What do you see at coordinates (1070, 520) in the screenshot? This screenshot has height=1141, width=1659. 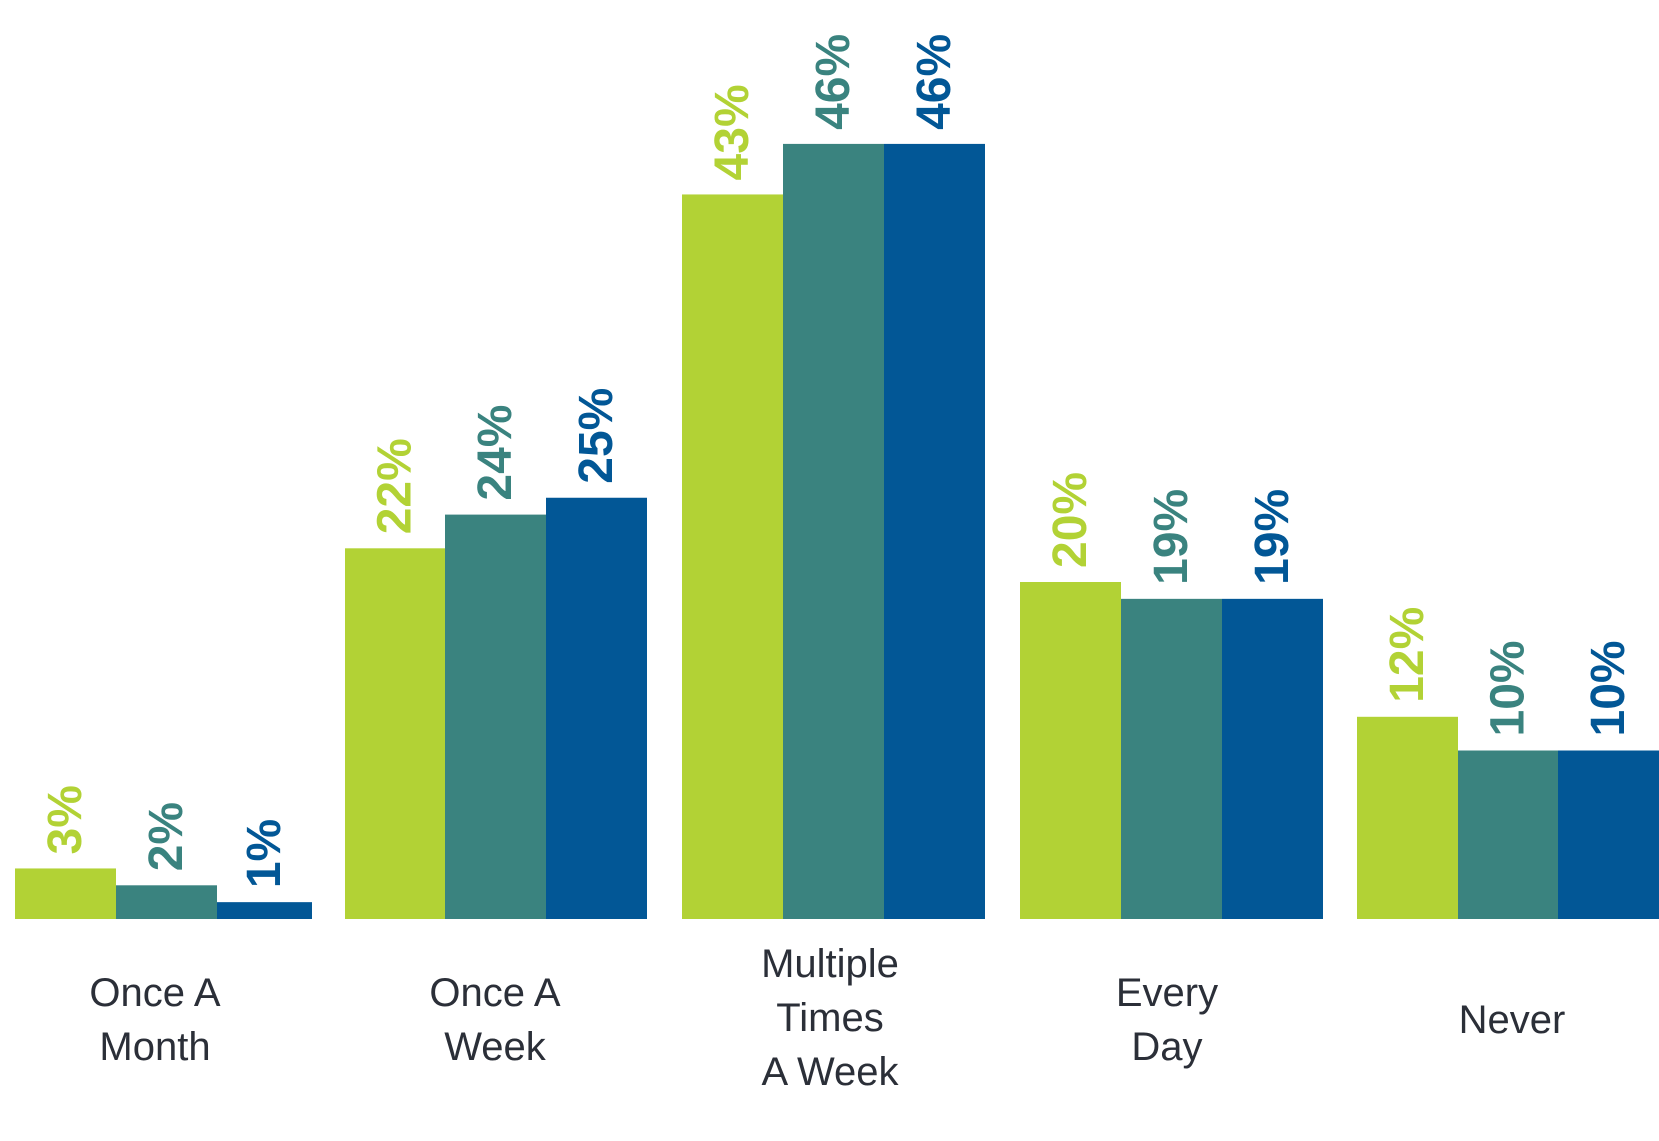 I see `value-label-every-day-series-1: 20%` at bounding box center [1070, 520].